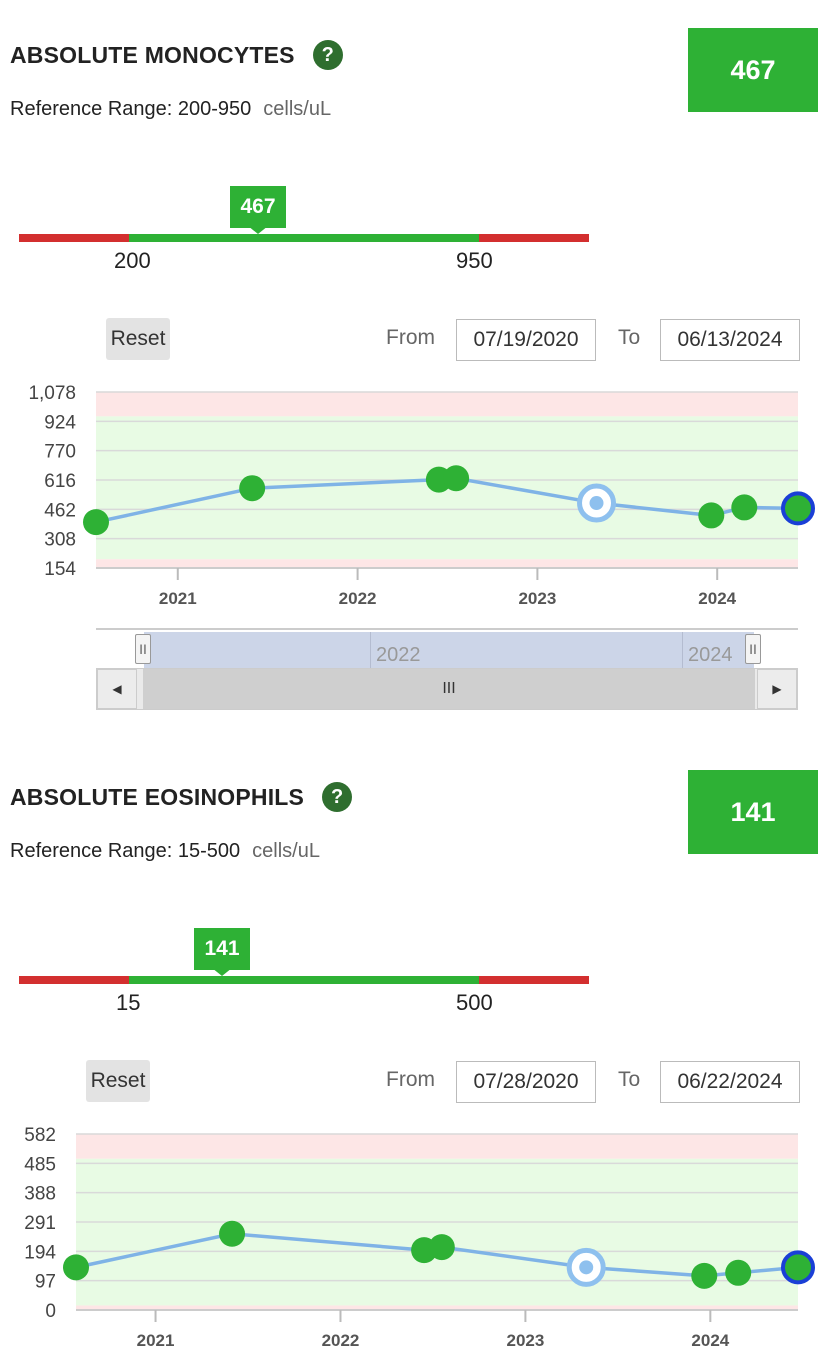 The image size is (828, 1365). Describe the element at coordinates (60, 540) in the screenshot. I see `y-tick-label: 308` at that location.